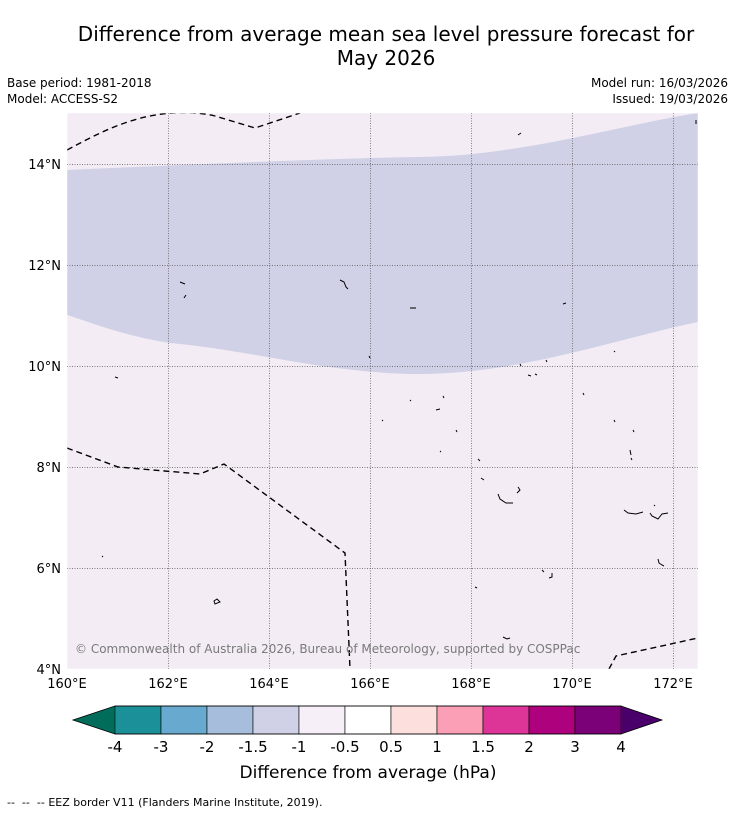 The width and height of the screenshot is (736, 816). Describe the element at coordinates (529, 747) in the screenshot. I see `colorbar-tick-label: 2` at that location.